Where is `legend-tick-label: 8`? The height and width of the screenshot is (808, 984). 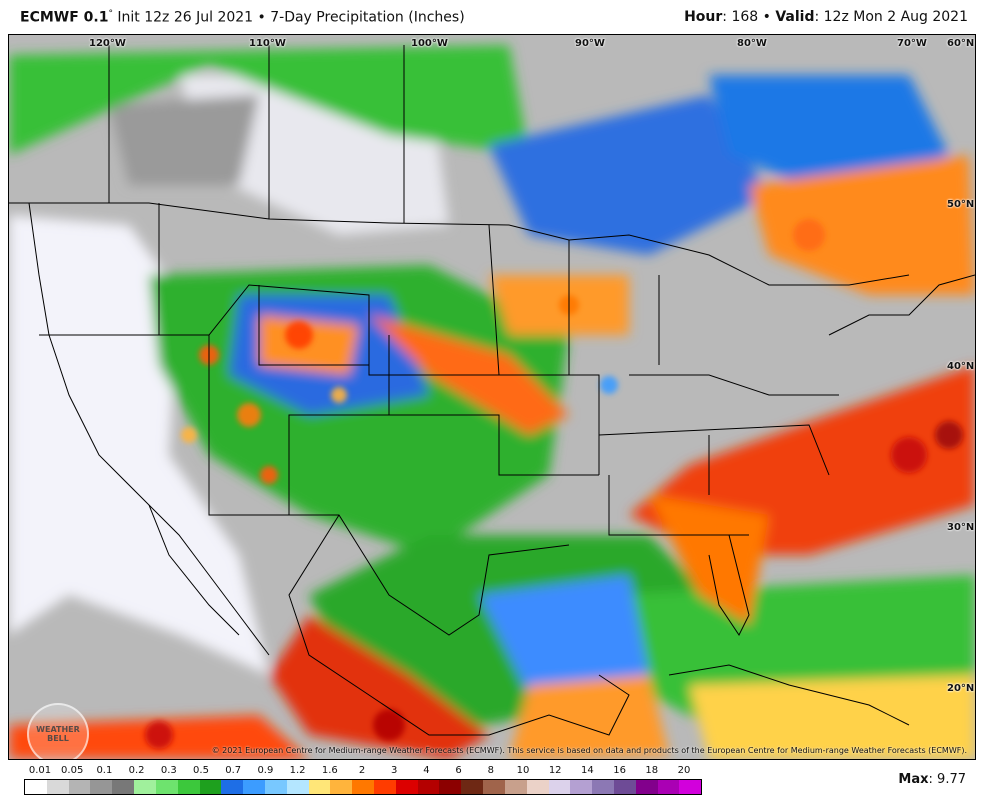 legend-tick-label: 8 is located at coordinates (490, 770).